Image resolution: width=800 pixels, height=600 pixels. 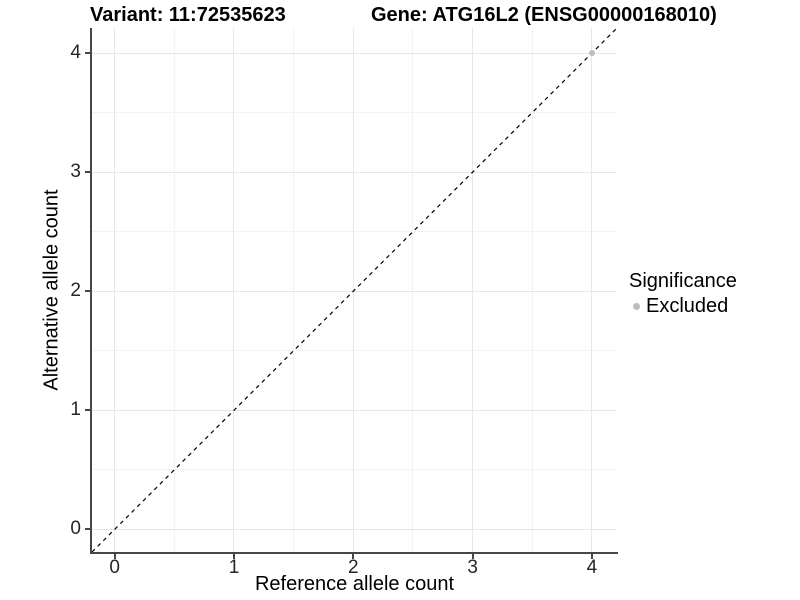 What do you see at coordinates (75, 291) in the screenshot?
I see `y-tick-label: 2` at bounding box center [75, 291].